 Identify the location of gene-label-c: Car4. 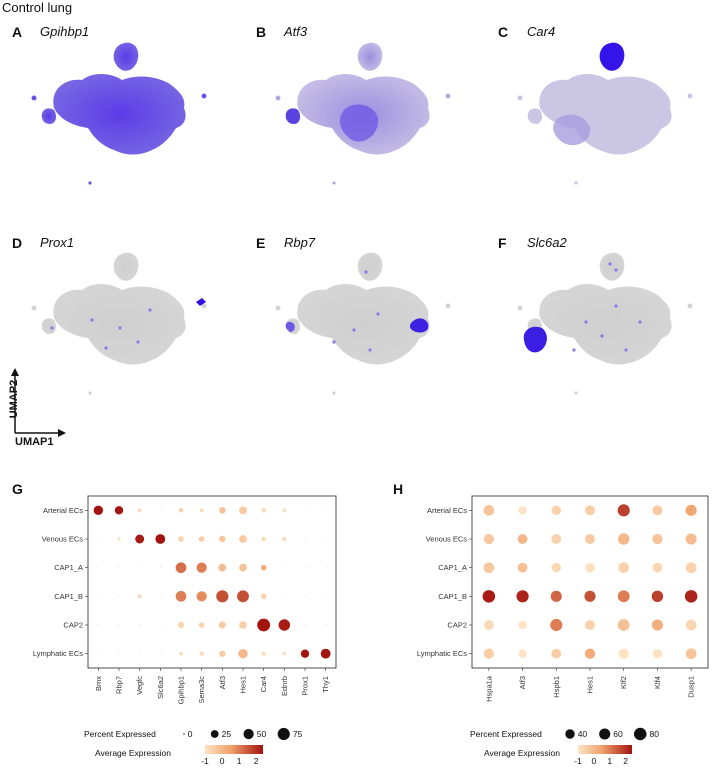
(541, 31).